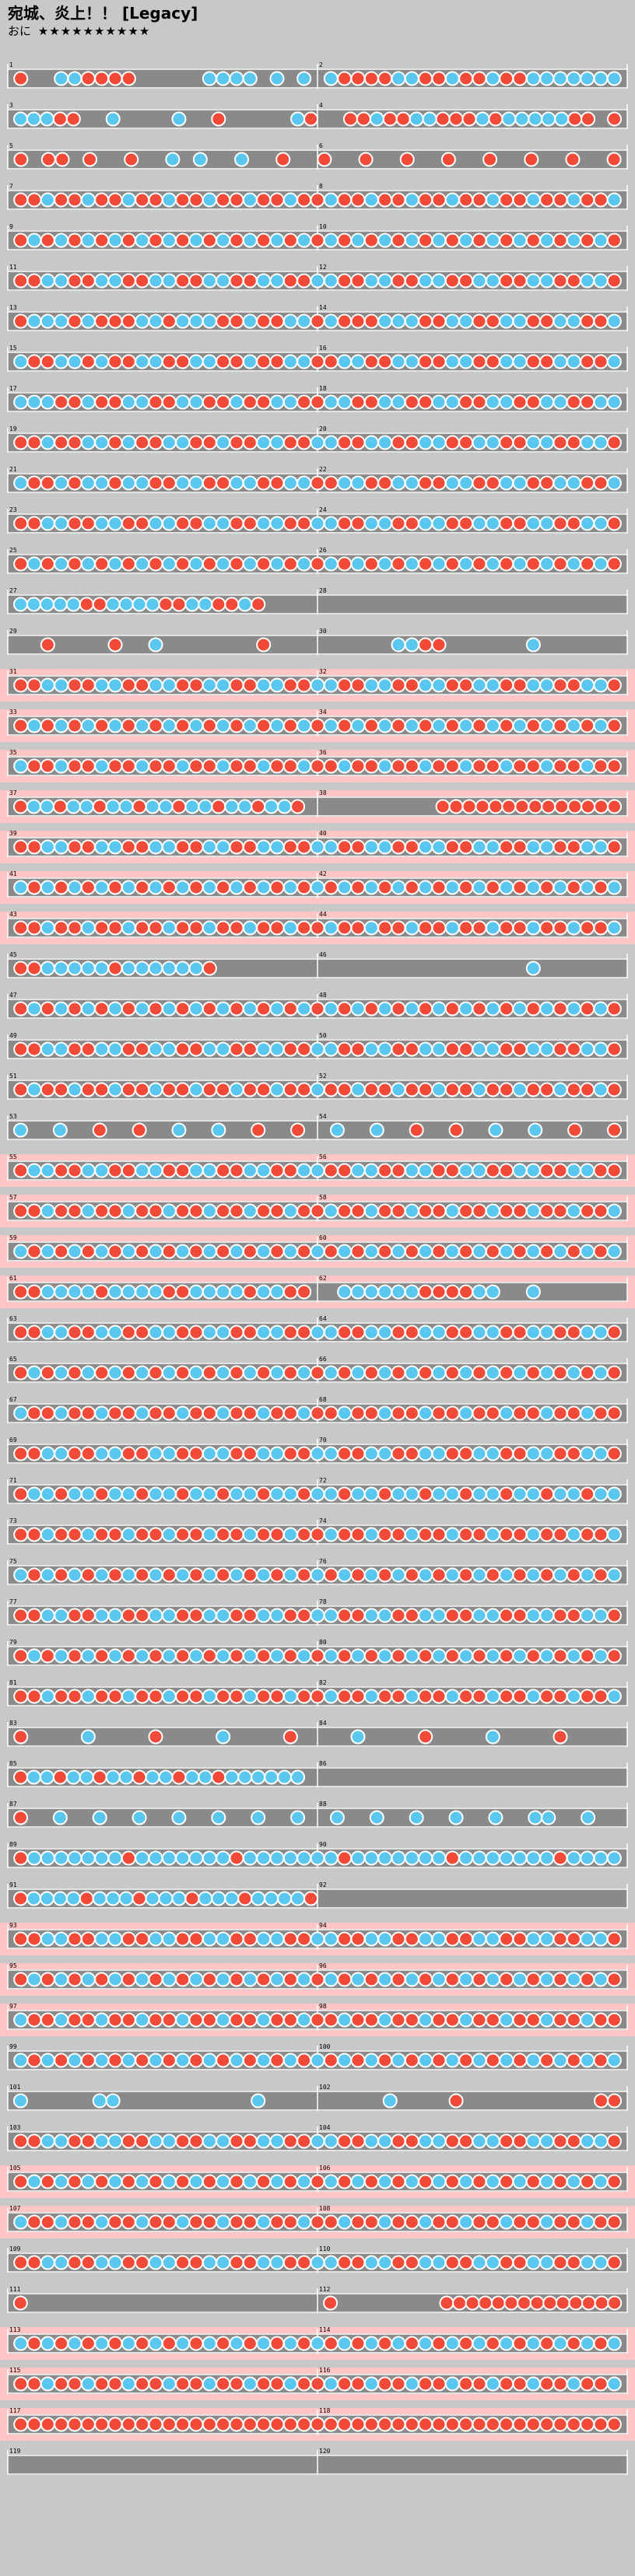 The height and width of the screenshot is (2576, 635). Describe the element at coordinates (13, 308) in the screenshot. I see `measure-number: 13` at that location.